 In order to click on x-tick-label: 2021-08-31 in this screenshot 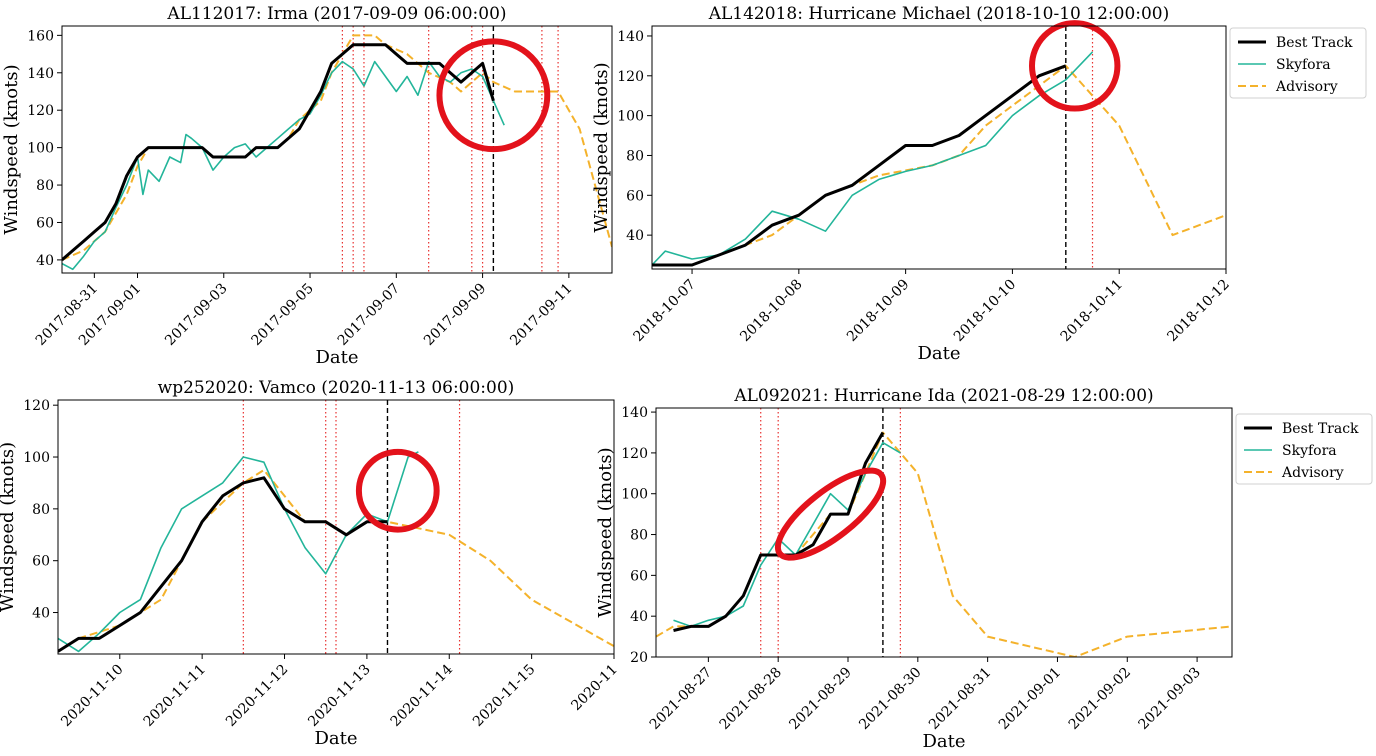, I will do `click(960, 699)`.